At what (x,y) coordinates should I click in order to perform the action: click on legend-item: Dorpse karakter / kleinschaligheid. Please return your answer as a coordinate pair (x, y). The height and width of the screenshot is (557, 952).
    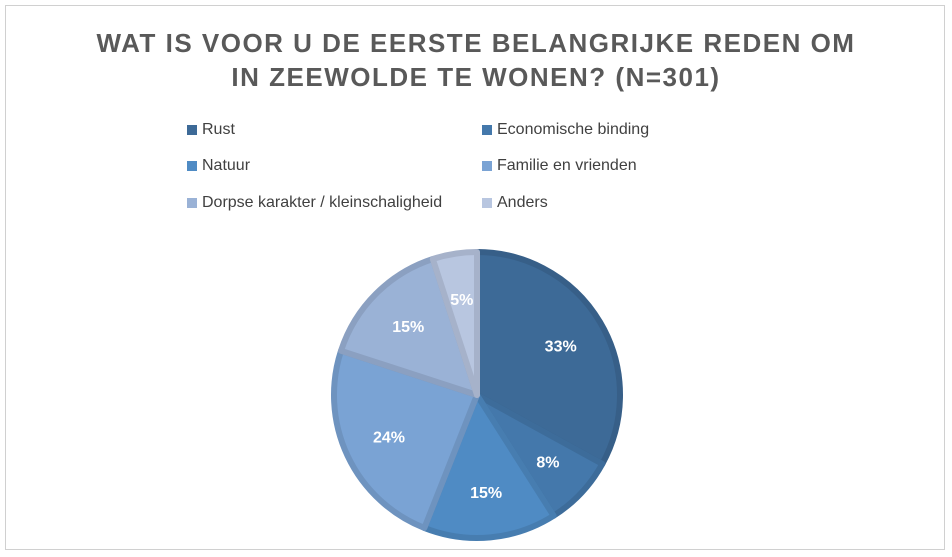
    Looking at the image, I should click on (314, 203).